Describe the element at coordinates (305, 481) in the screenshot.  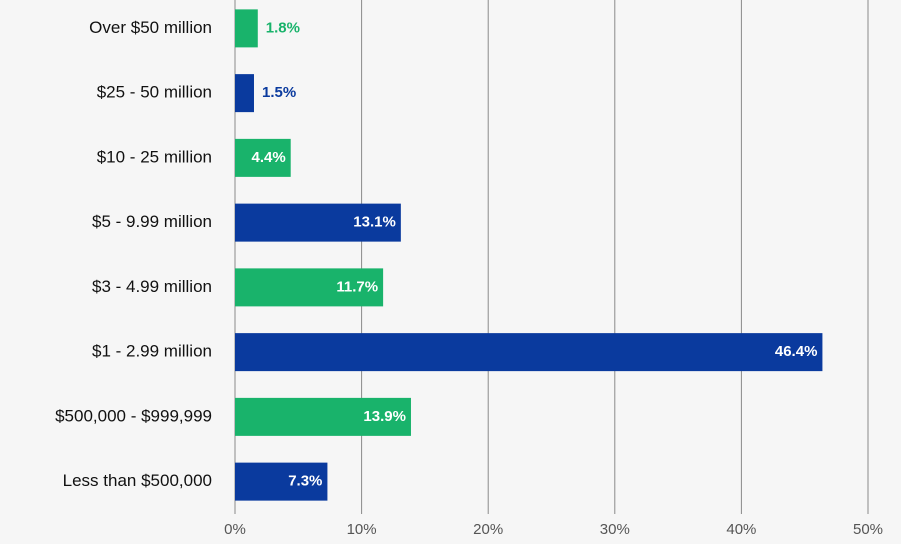
I see `data-label: 7.3%` at that location.